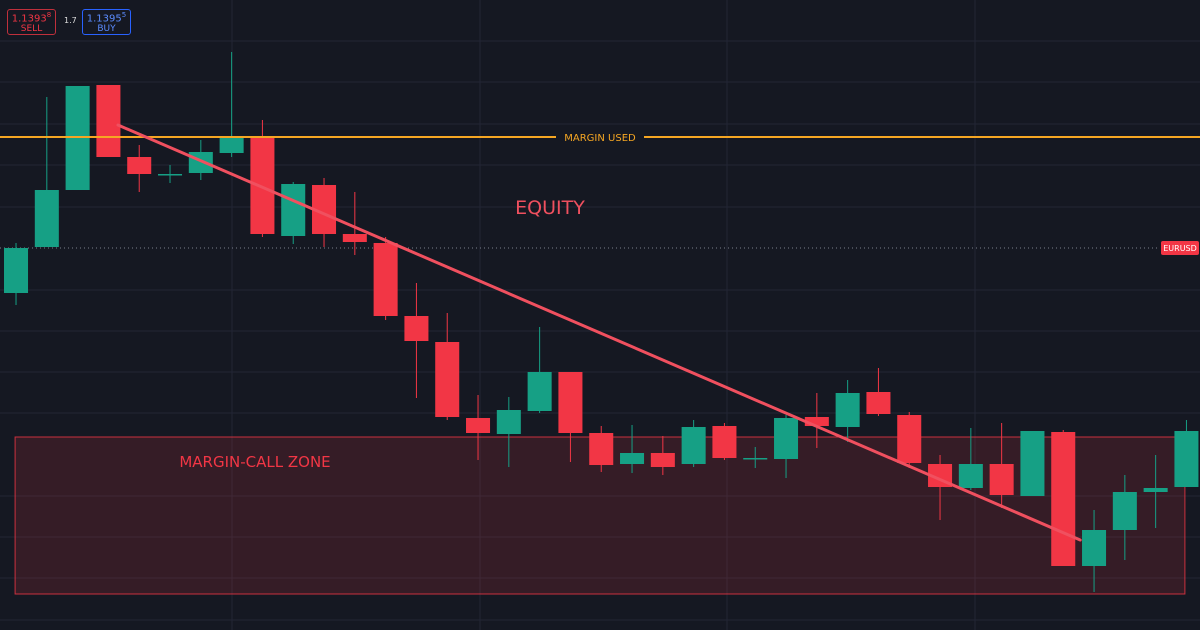  I want to click on sell-button: 1.13938 SELL, so click(31, 22).